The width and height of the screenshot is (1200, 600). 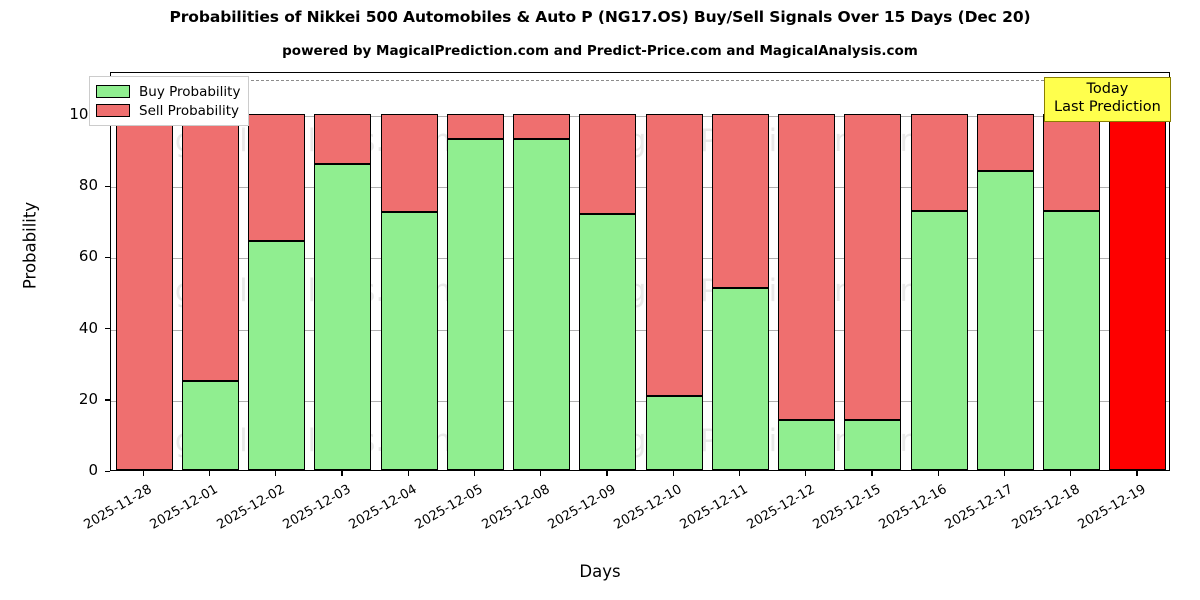 What do you see at coordinates (93, 470) in the screenshot?
I see `y-tick-label: 0` at bounding box center [93, 470].